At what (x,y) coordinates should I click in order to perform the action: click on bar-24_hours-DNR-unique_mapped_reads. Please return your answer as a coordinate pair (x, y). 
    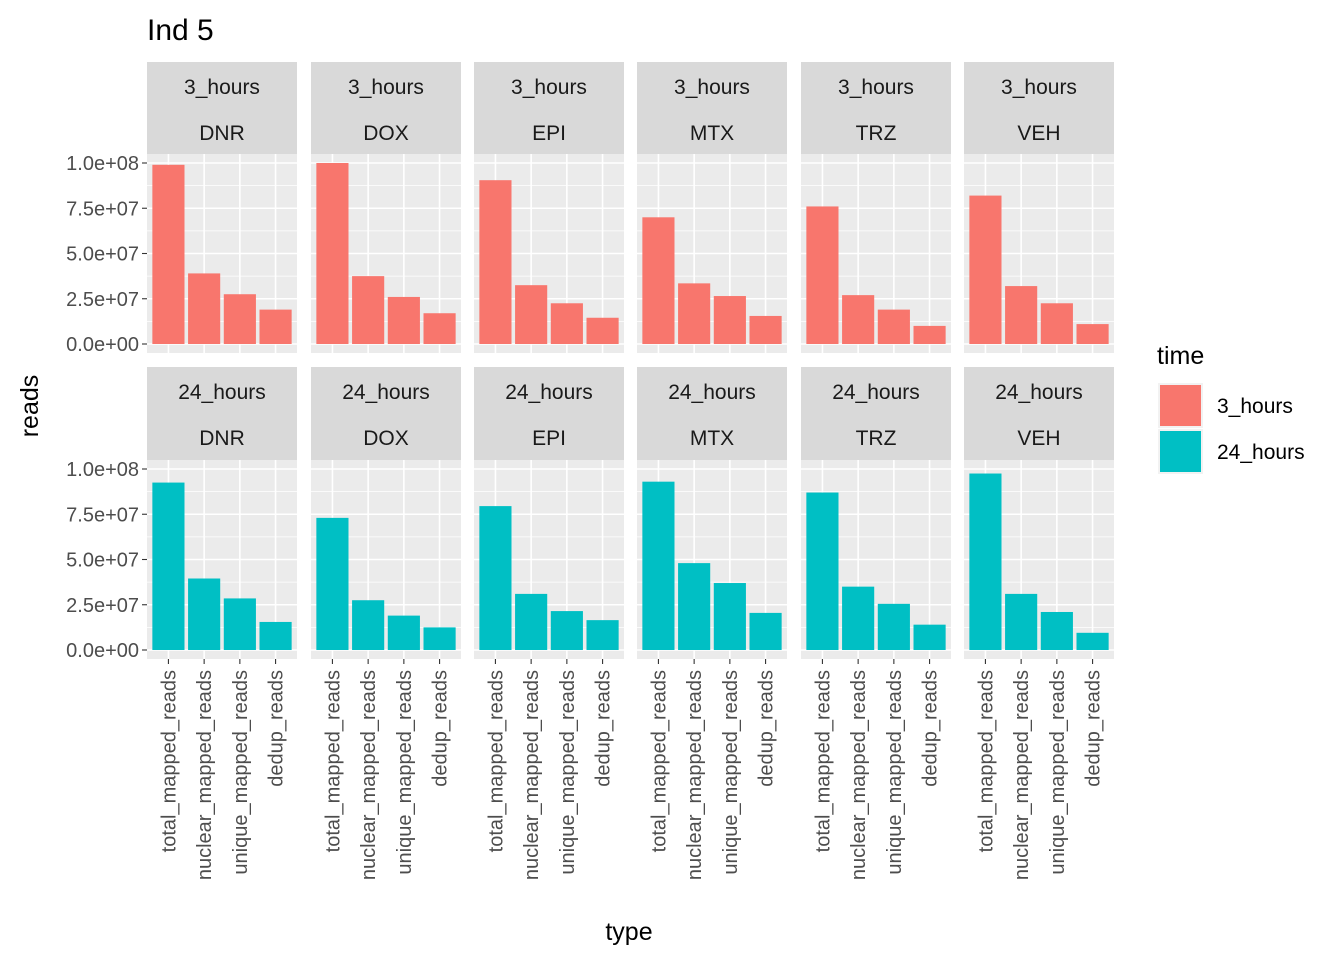
    Looking at the image, I should click on (239, 624).